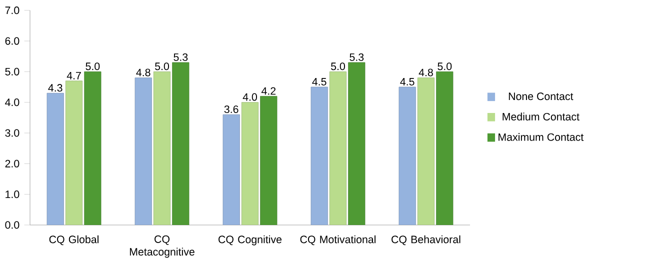 The image size is (650, 278). I want to click on y-tick-label: 2.0, so click(12, 164).